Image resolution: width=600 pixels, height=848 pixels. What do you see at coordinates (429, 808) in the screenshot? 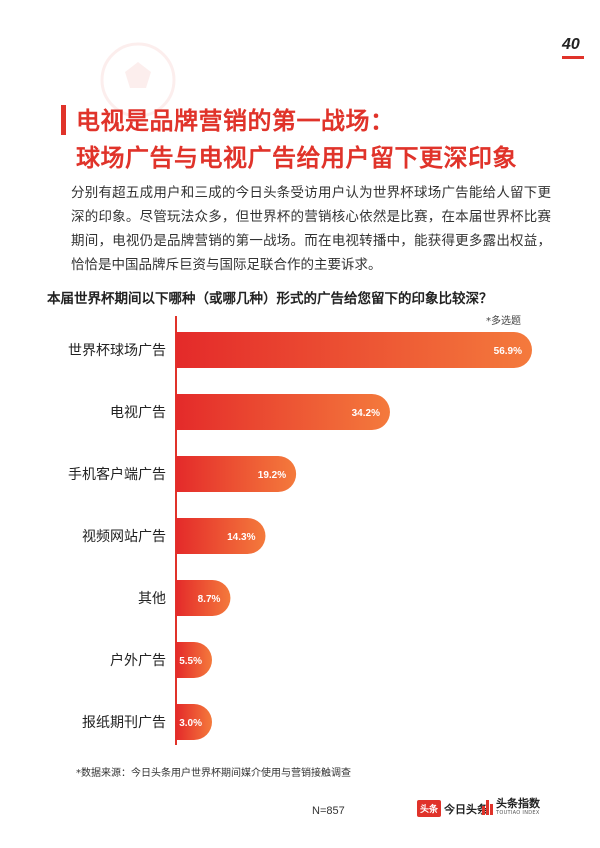
I see `toutiao-logo-badge: 头条` at bounding box center [429, 808].